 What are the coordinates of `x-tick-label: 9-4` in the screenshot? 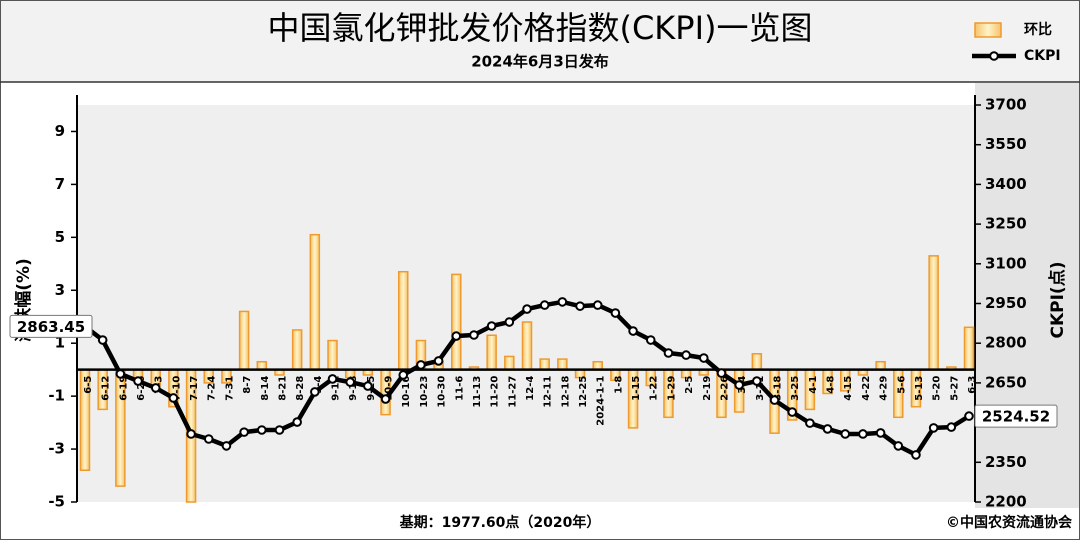 It's located at (318, 385).